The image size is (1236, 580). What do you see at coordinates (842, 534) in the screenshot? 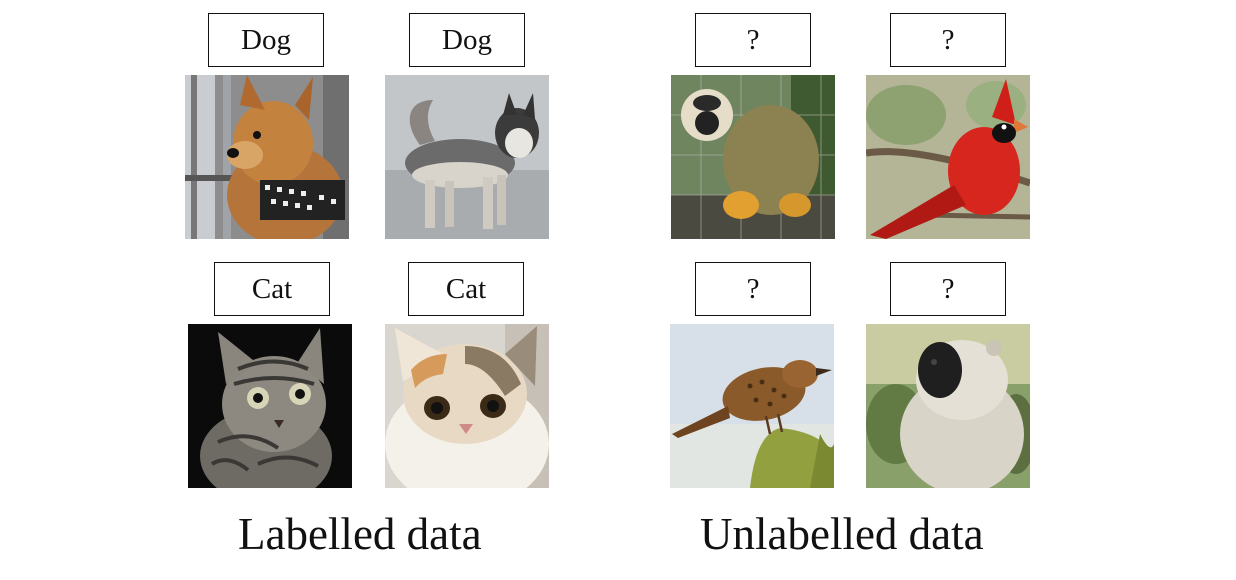
I see `unlabelled-data-caption: Unlabelled data` at bounding box center [842, 534].